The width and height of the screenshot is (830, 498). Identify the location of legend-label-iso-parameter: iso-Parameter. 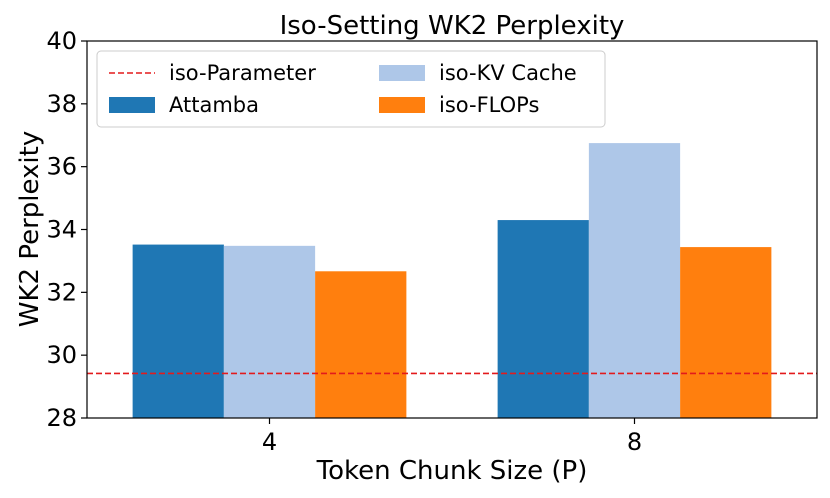
(242, 73).